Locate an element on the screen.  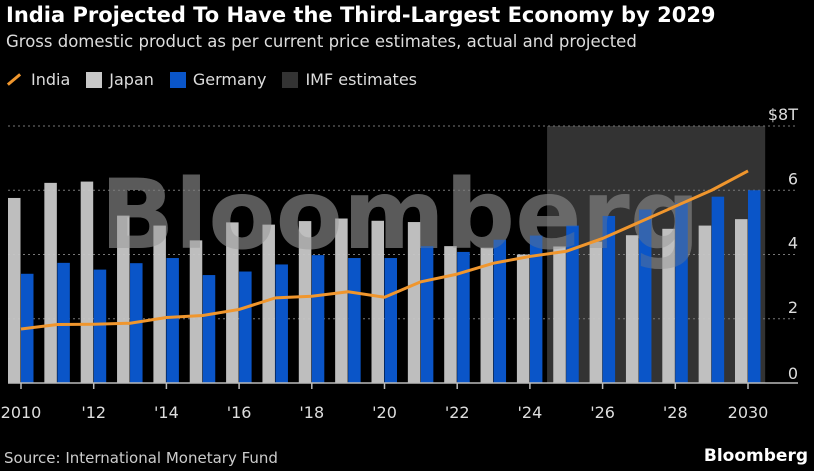
x-tick-label: '18 is located at coordinates (311, 412).